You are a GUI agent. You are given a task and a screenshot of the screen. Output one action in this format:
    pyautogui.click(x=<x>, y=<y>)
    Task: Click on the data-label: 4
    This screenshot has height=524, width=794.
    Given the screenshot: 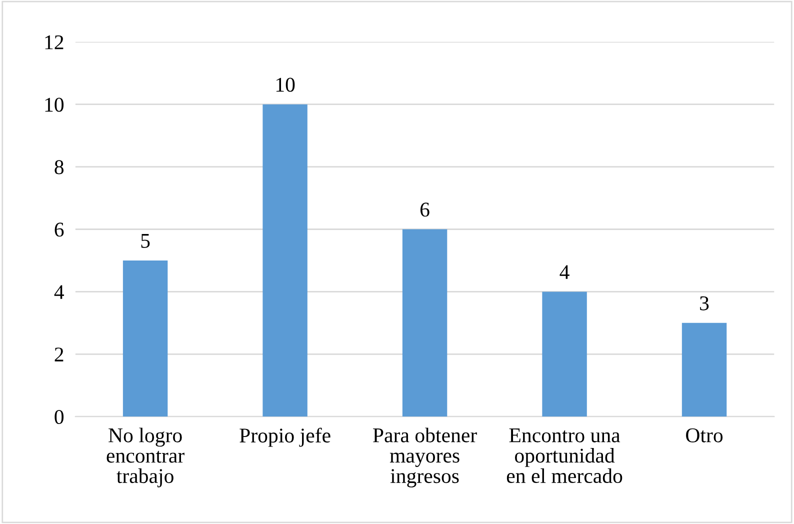 What is the action you would take?
    pyautogui.click(x=565, y=272)
    